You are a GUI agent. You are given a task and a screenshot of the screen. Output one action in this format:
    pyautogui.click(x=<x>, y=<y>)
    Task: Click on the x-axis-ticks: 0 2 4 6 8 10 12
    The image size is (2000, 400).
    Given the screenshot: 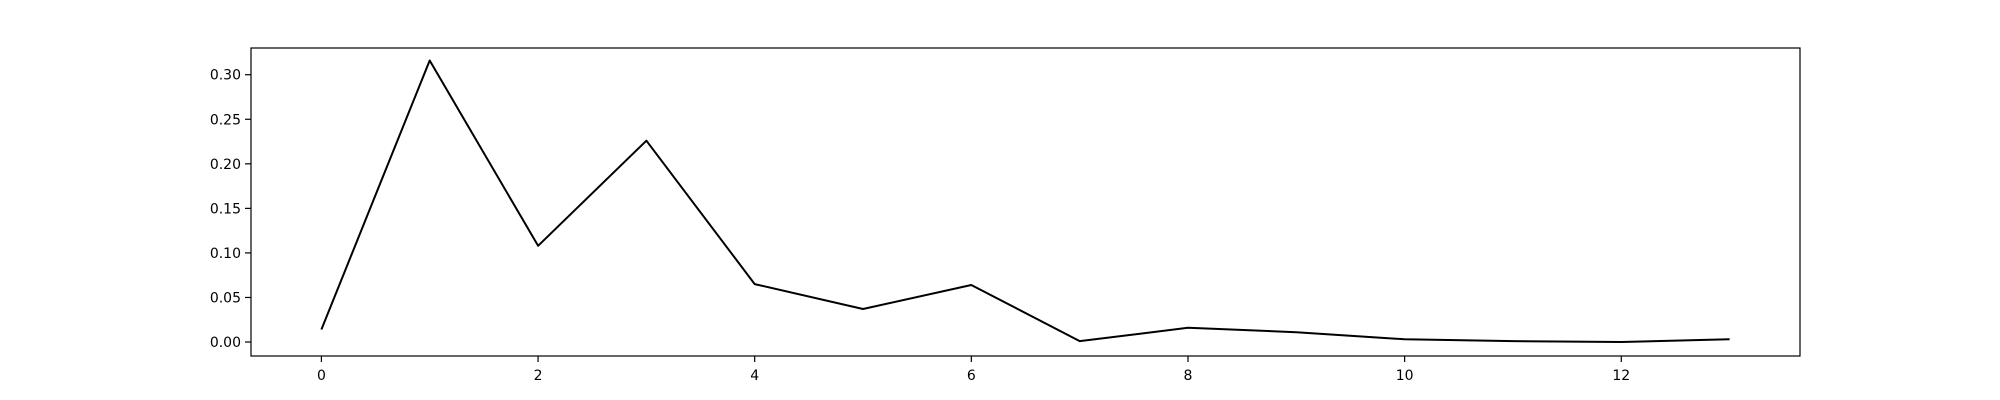 What is the action you would take?
    pyautogui.click(x=973, y=370)
    